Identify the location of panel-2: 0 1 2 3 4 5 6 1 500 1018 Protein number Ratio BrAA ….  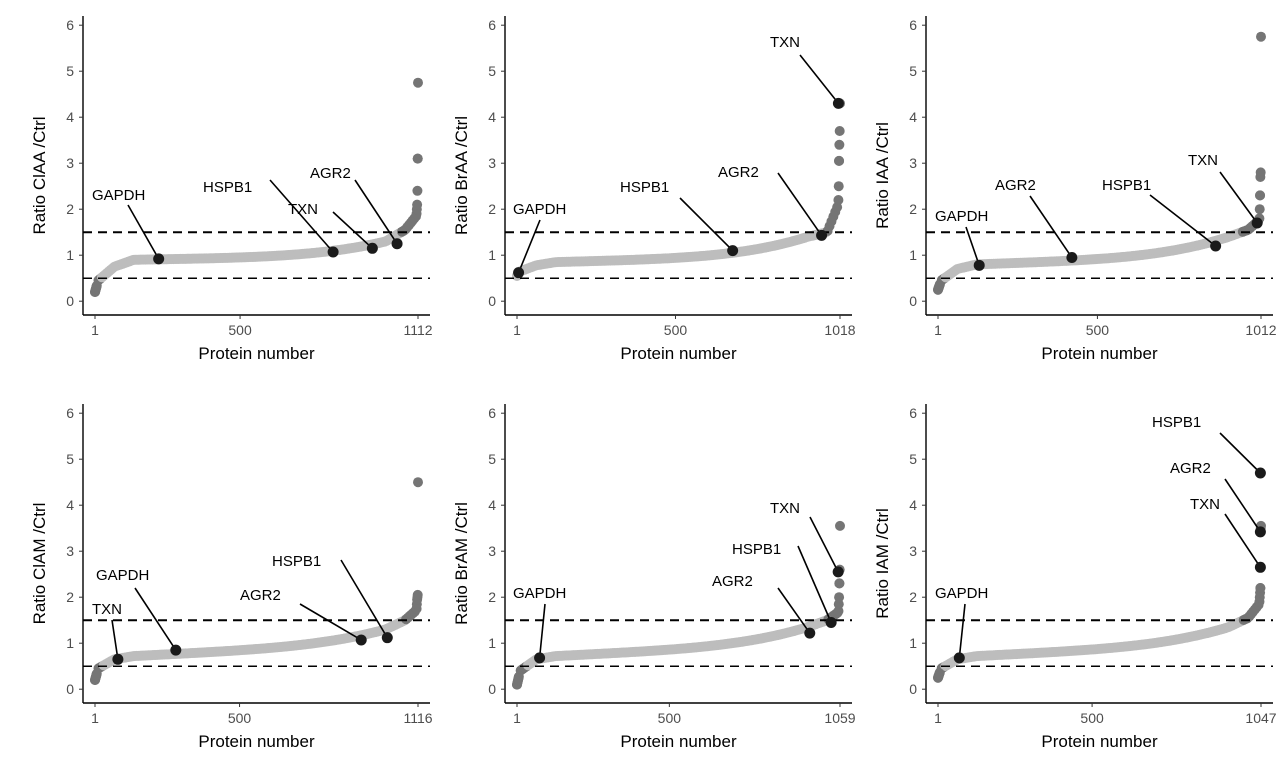
(654, 189).